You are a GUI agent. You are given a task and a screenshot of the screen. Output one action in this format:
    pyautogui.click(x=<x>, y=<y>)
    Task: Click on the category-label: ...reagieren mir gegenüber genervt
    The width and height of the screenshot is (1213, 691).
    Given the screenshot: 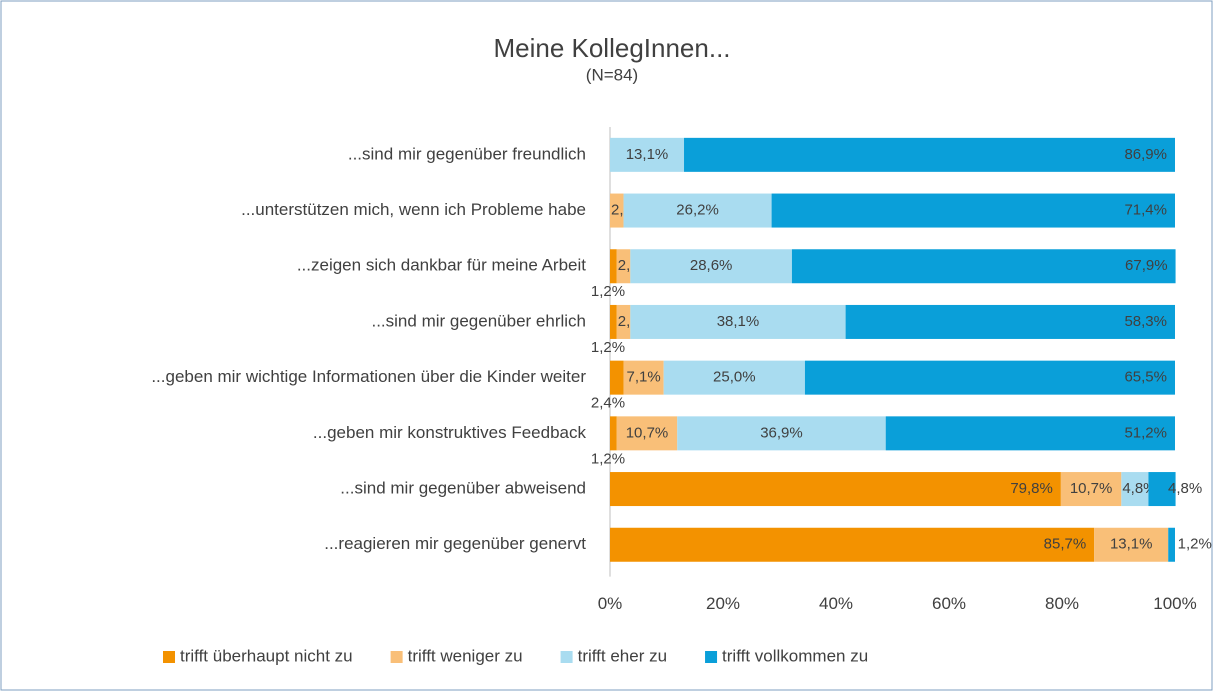 What is the action you would take?
    pyautogui.click(x=455, y=543)
    